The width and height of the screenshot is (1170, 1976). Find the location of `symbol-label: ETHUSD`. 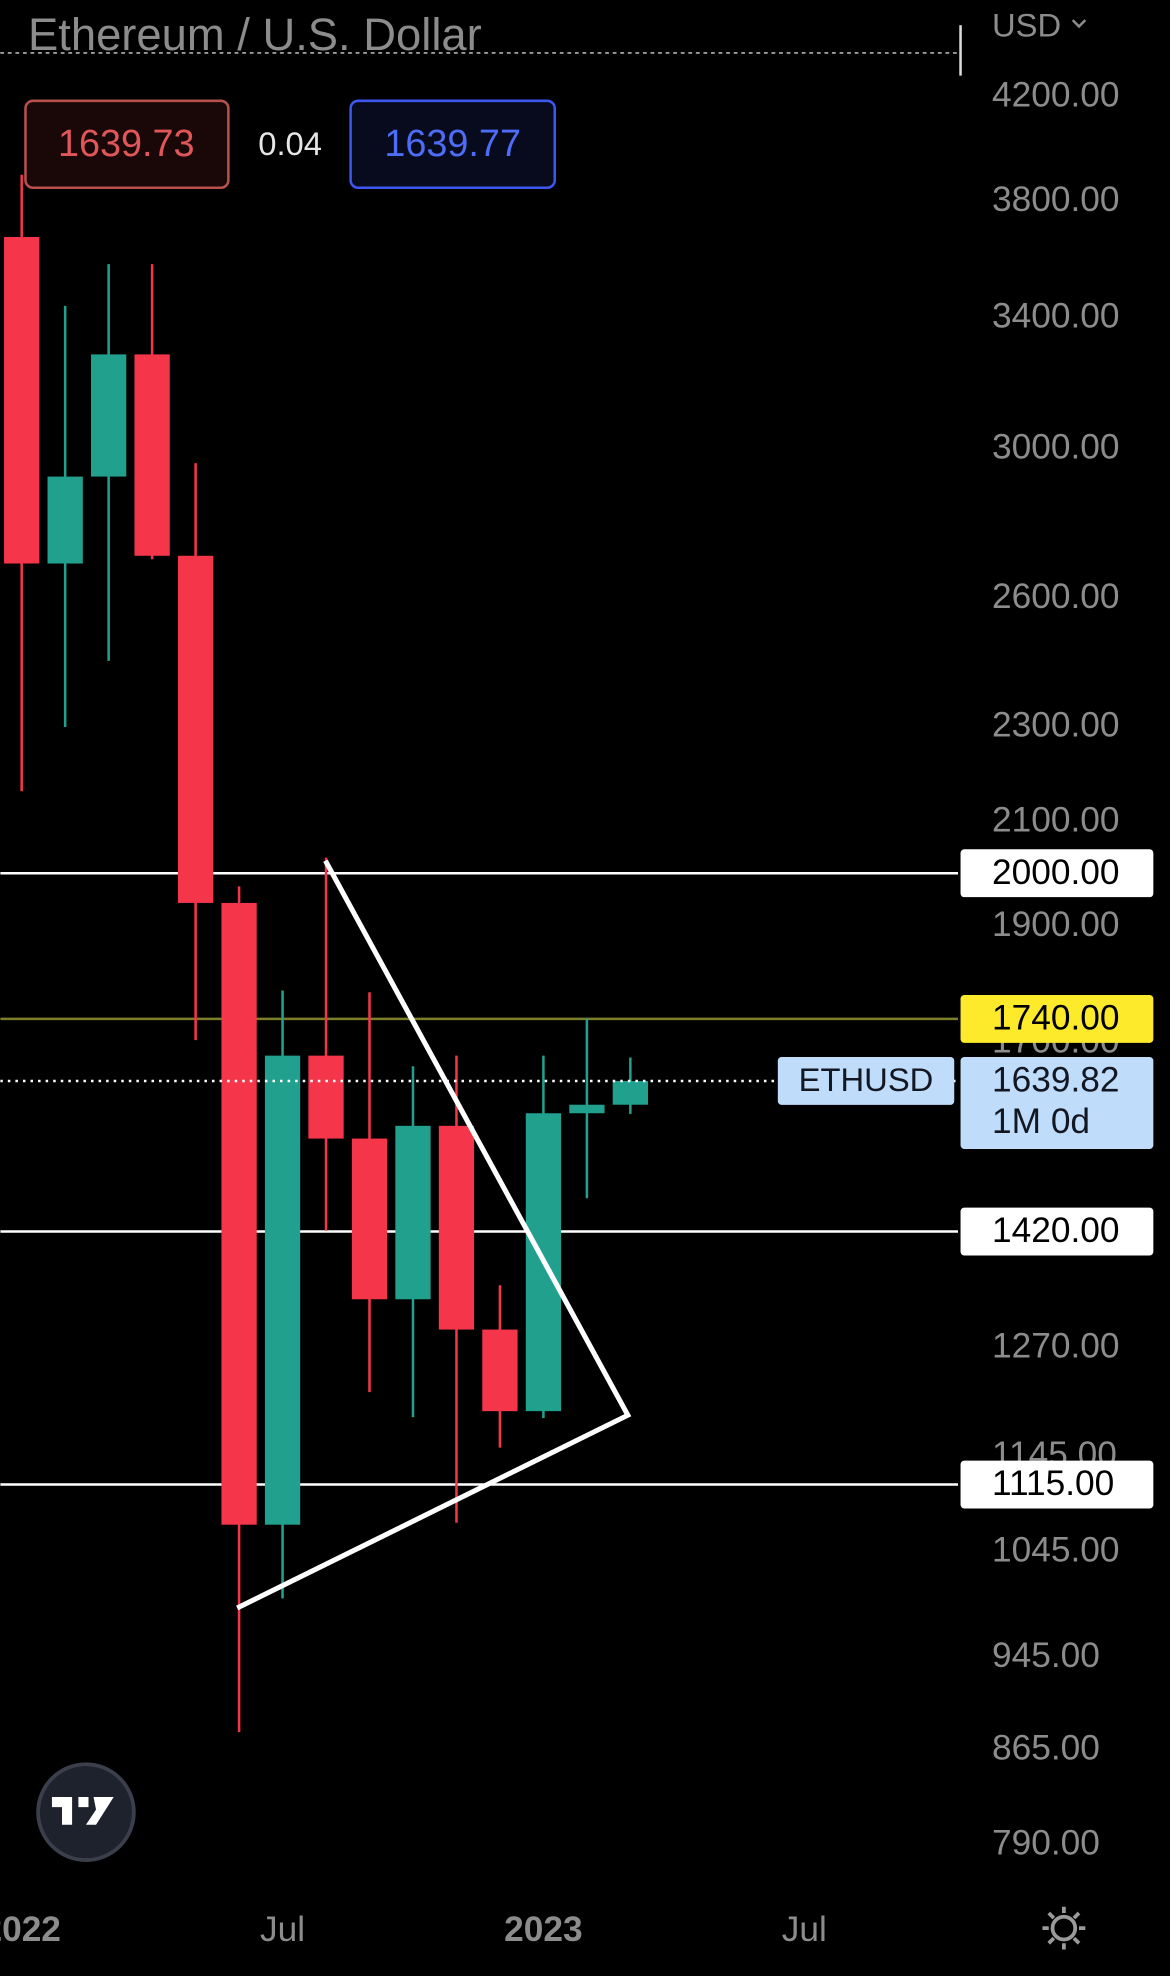

symbol-label: ETHUSD is located at coordinates (866, 1079).